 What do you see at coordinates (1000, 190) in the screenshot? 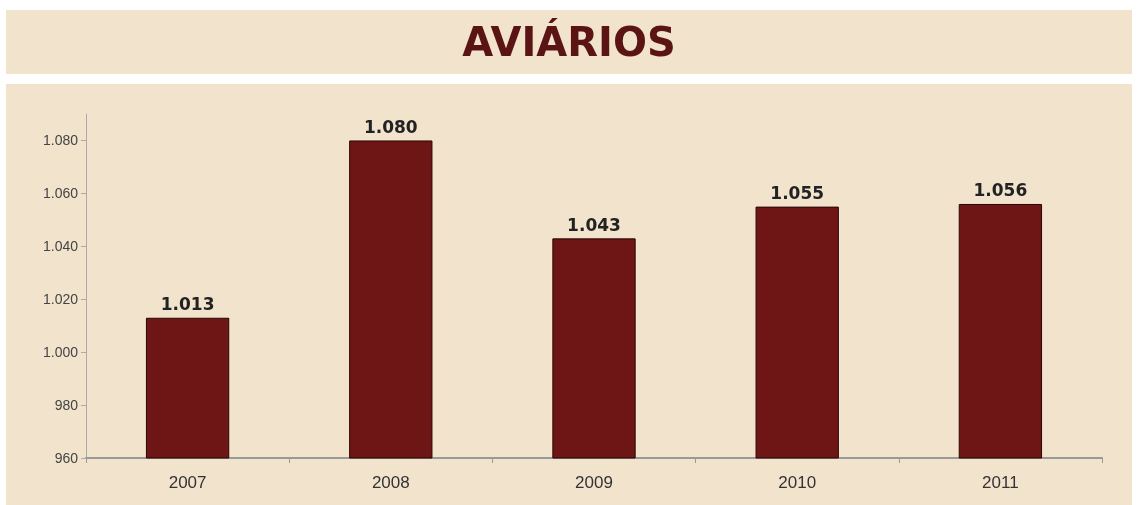
I see `data-label: 1.056` at bounding box center [1000, 190].